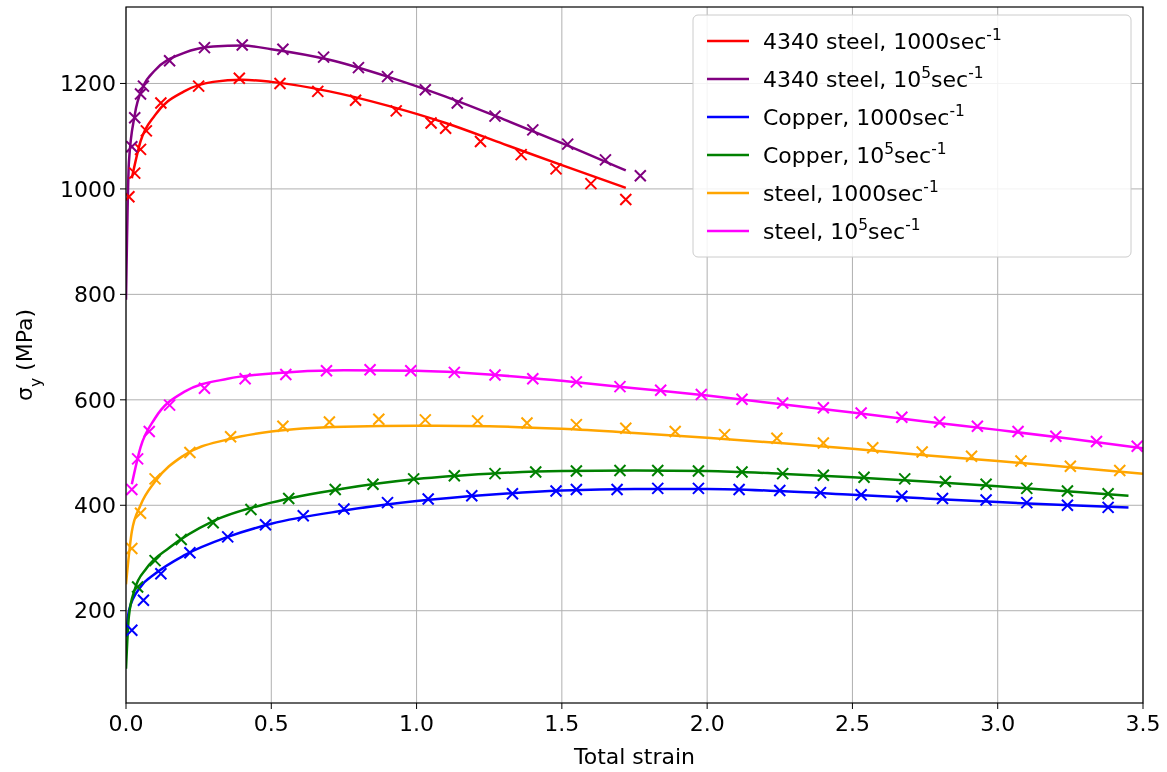 This screenshot has height=772, width=1167. Describe the element at coordinates (562, 723) in the screenshot. I see `x-tick-label: 1.5` at that location.